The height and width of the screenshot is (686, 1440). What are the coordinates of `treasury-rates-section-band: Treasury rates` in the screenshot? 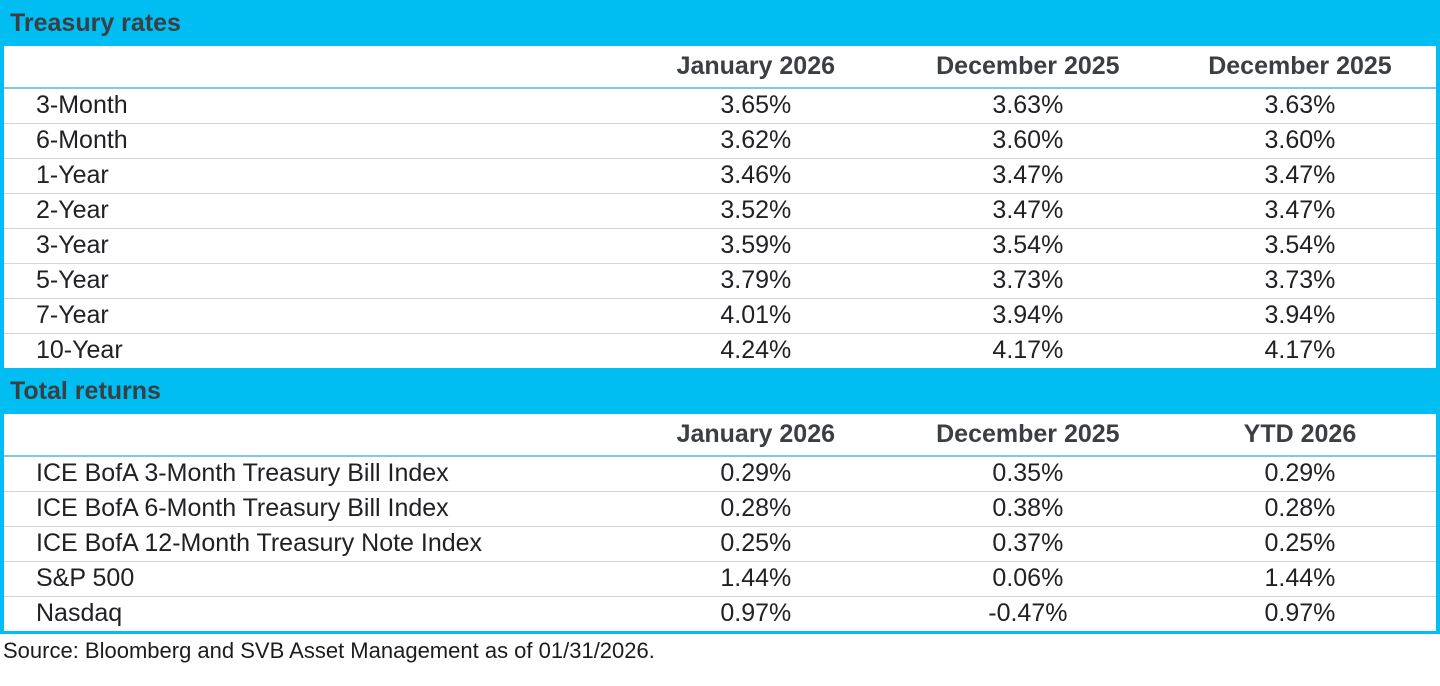 It's located at (720, 23).